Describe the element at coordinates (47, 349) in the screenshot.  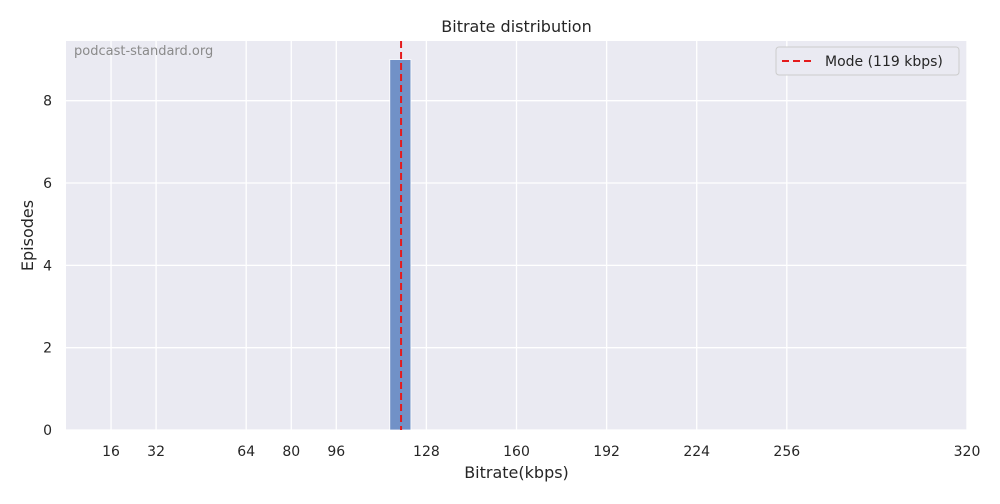
I see `y-tick-label: 2` at that location.